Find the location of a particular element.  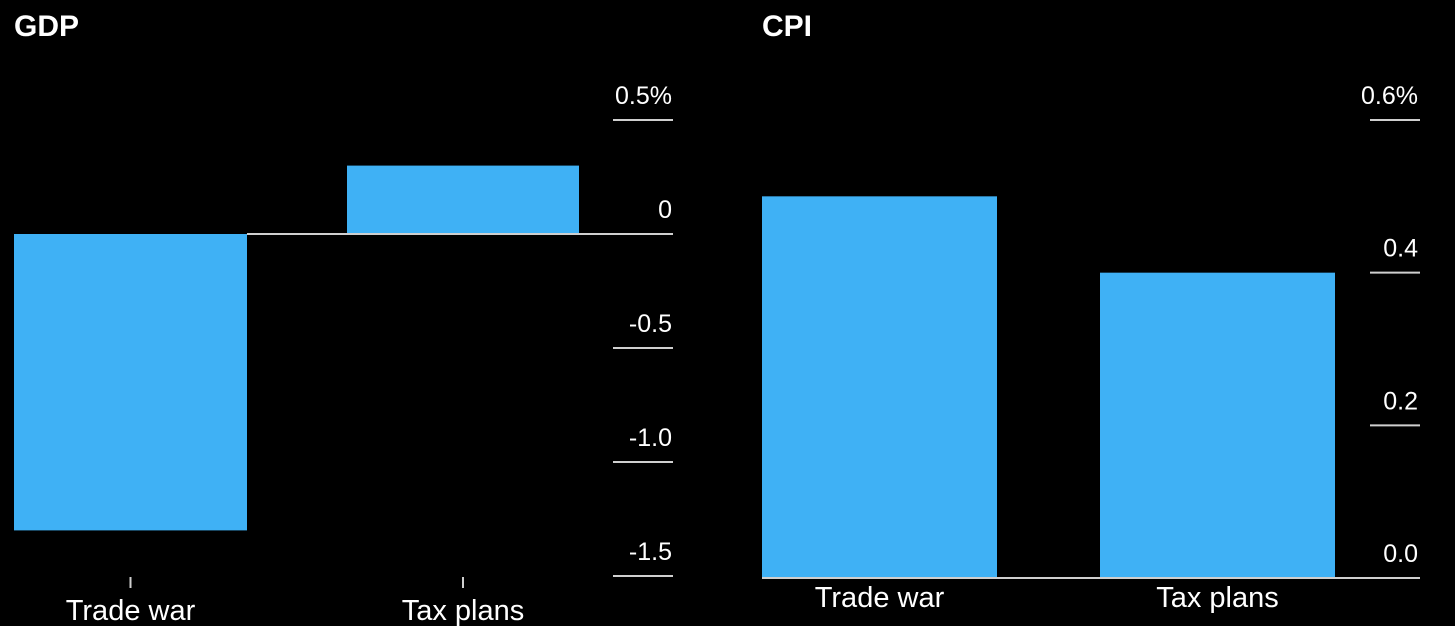

gdp-axis: 0.5% 0 -0.5 -1.0 -1.5 is located at coordinates (643, 329).